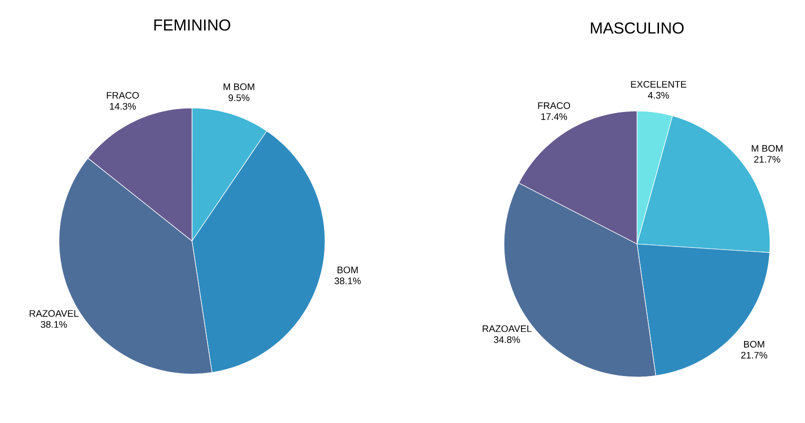  What do you see at coordinates (658, 95) in the screenshot?
I see `data-label: 4.3%` at bounding box center [658, 95].